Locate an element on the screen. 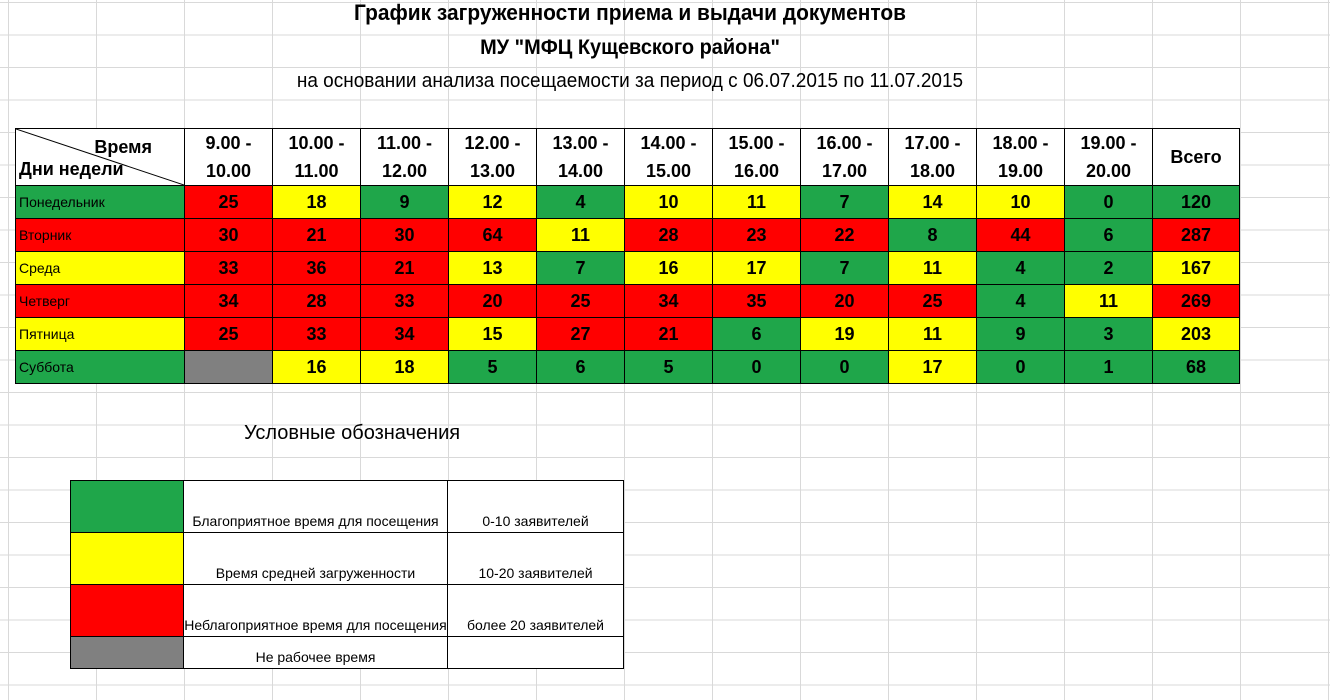 This screenshot has width=1330, height=700. legend-range: 0-10 заявителей is located at coordinates (535, 506).